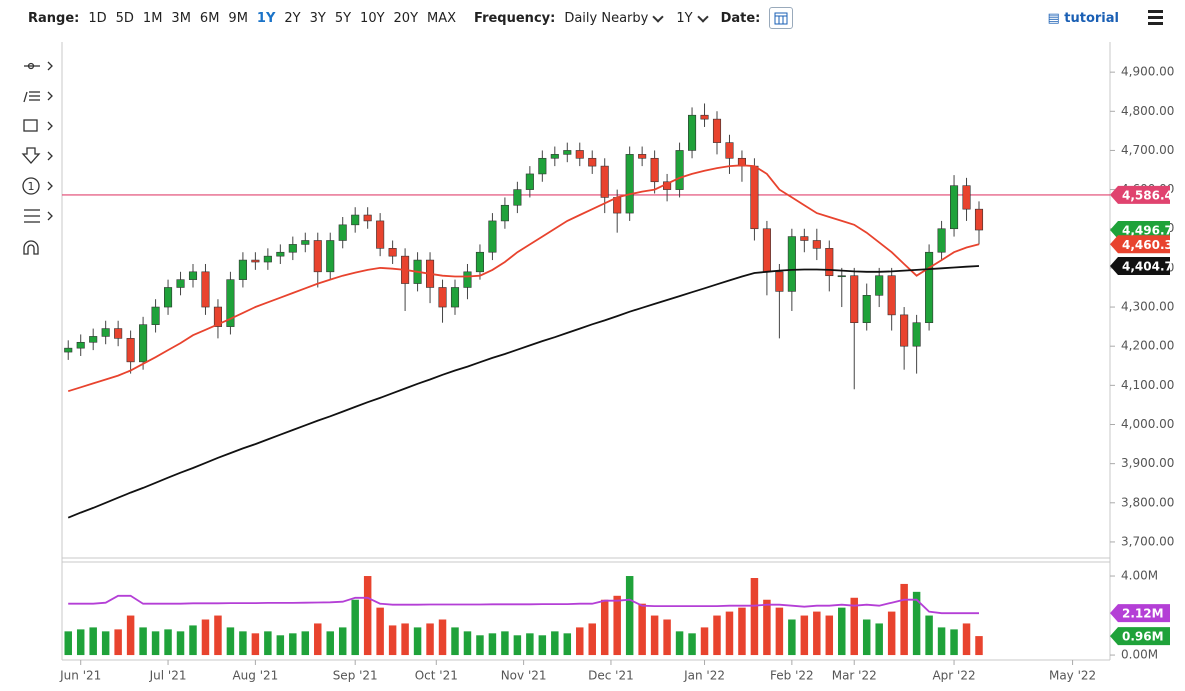 The height and width of the screenshot is (691, 1185). Describe the element at coordinates (1147, 385) in the screenshot. I see `y-tick-label: 4,100.00` at that location.